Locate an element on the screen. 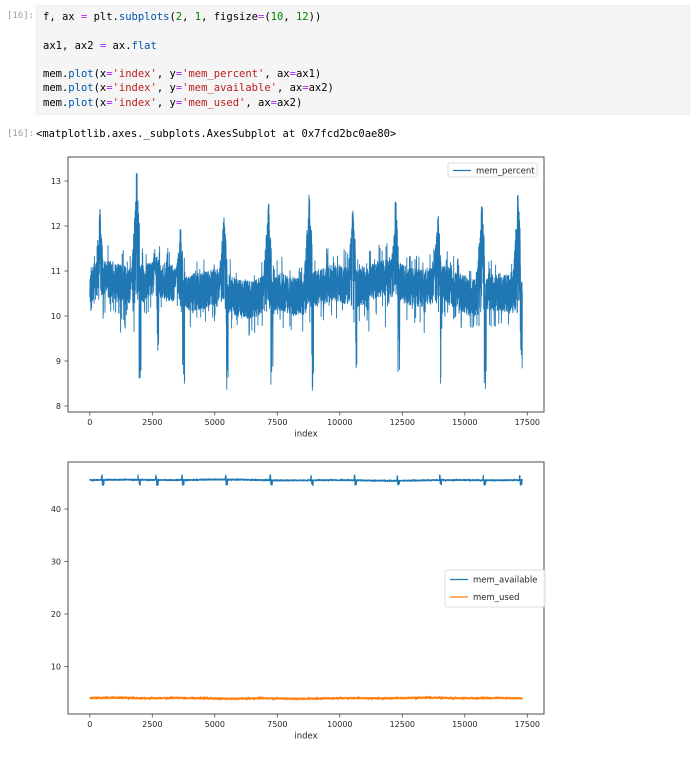 The image size is (691, 761). svg-text: 20 is located at coordinates (56, 614).